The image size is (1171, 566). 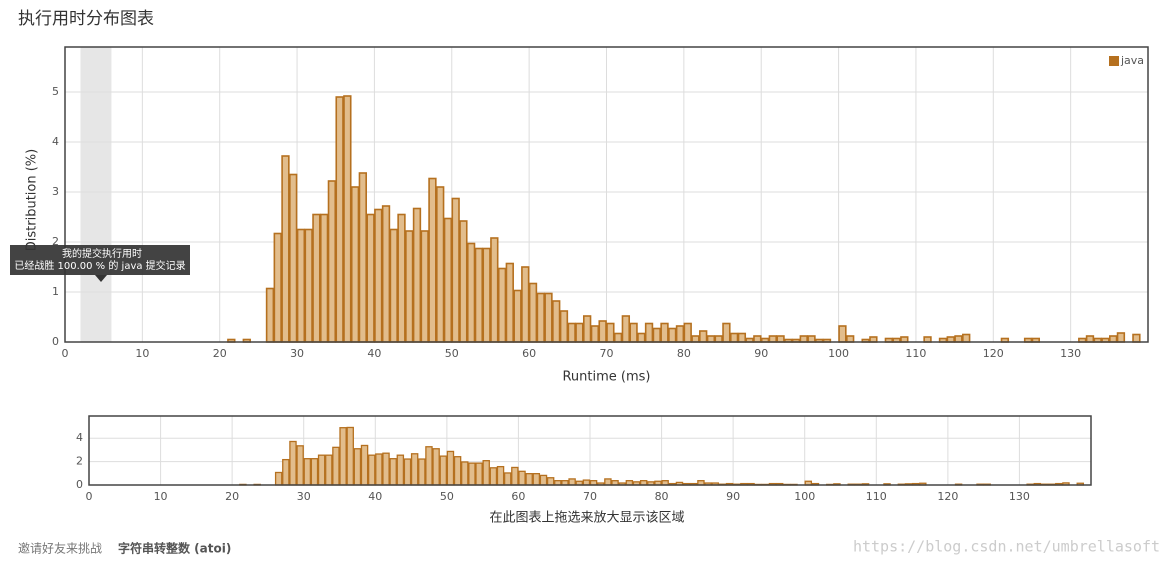 What do you see at coordinates (590, 450) in the screenshot?
I see `navigator-border` at bounding box center [590, 450].